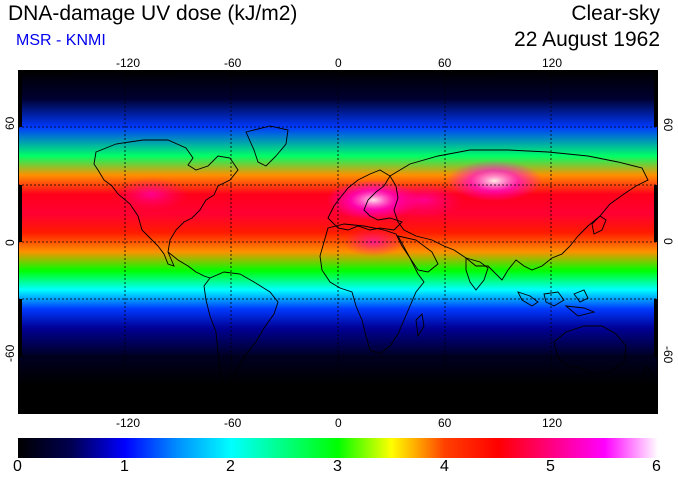  I want to click on lat-tick-left-1: 60, so click(10, 123).